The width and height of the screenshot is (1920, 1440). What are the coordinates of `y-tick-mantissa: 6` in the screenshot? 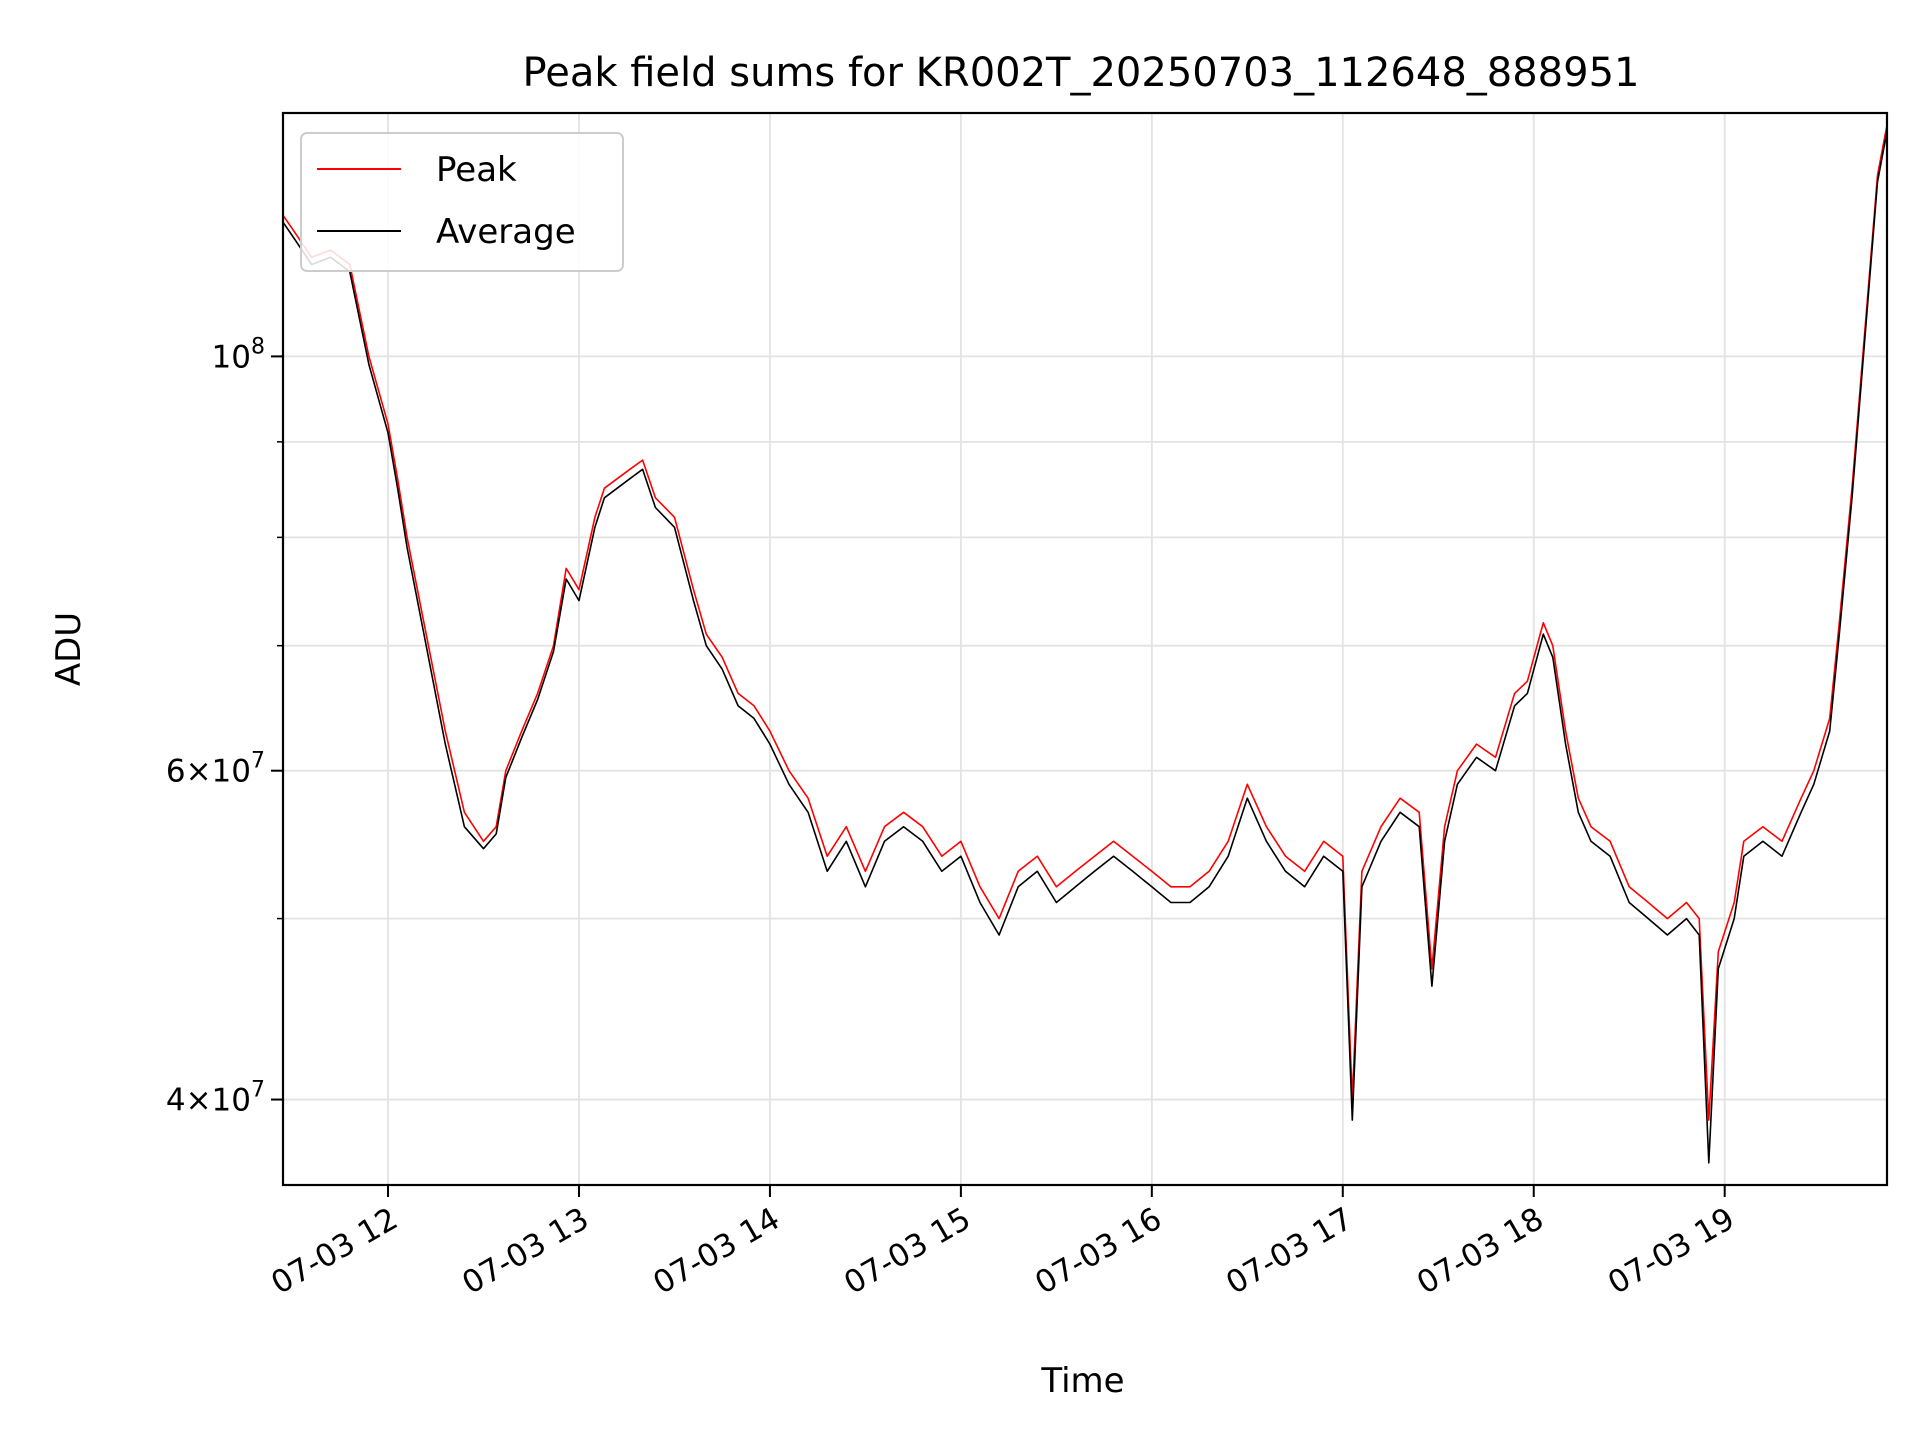 It's located at (176, 772).